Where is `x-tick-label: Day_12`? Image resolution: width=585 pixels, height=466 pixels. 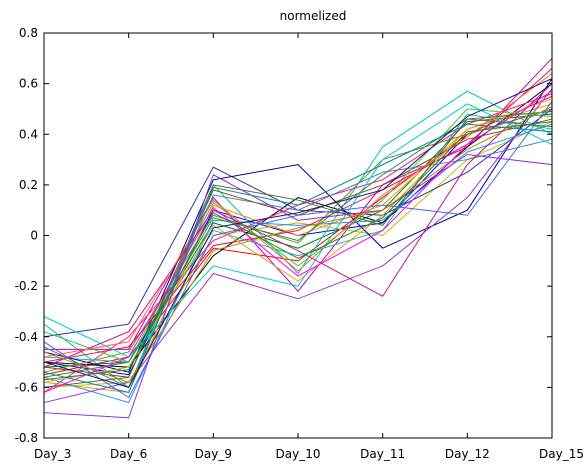
x-tick-label: Day_12 is located at coordinates (467, 454).